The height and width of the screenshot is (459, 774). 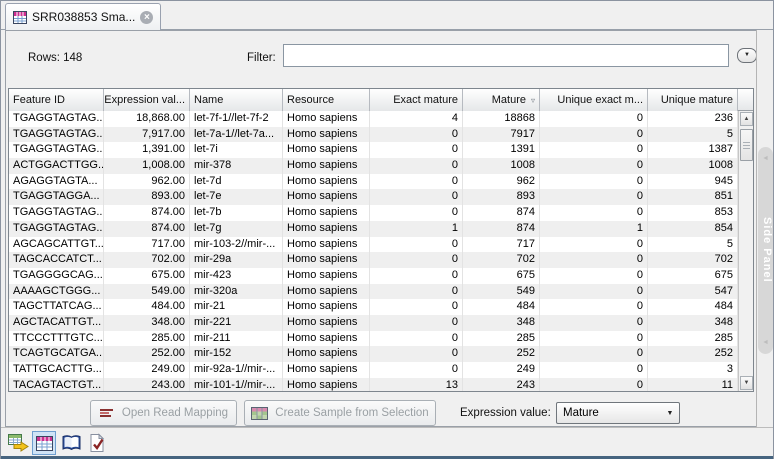 What do you see at coordinates (693, 307) in the screenshot?
I see `cell-unique-mature: 484` at bounding box center [693, 307].